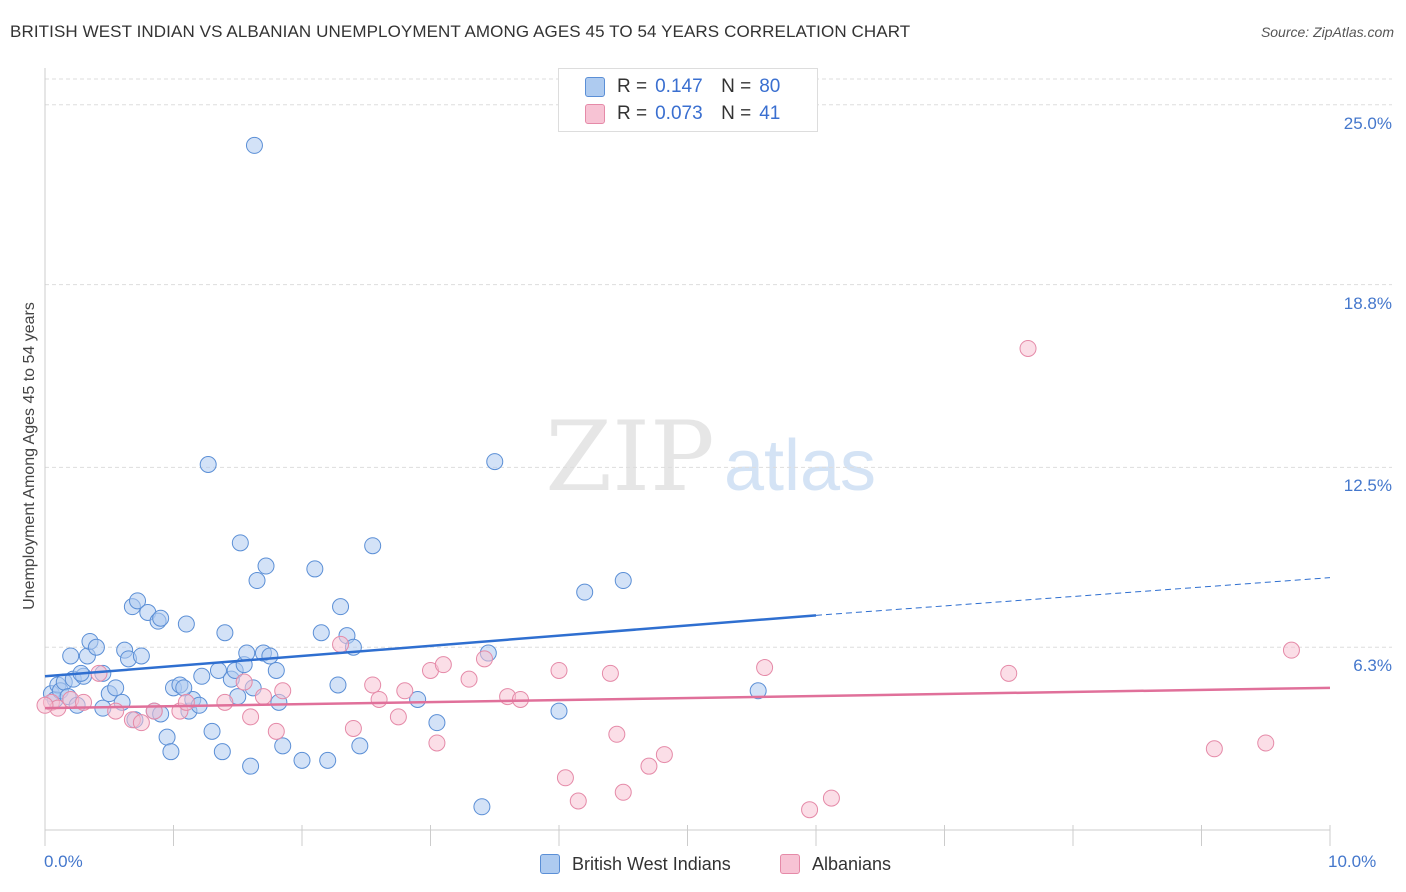  I want to click on x-tick-label-min: 0.0%, so click(63, 861).